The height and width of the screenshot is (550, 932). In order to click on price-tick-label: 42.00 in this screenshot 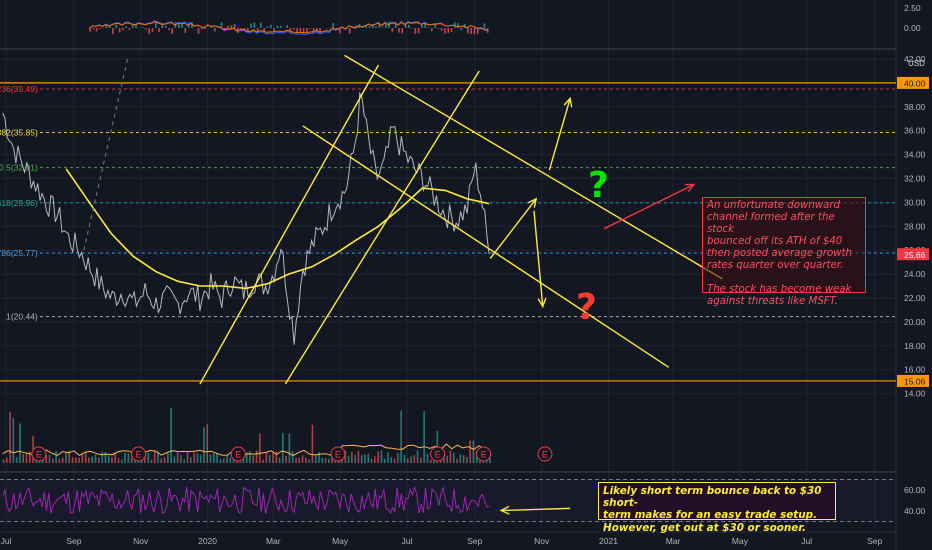, I will do `click(915, 59)`.